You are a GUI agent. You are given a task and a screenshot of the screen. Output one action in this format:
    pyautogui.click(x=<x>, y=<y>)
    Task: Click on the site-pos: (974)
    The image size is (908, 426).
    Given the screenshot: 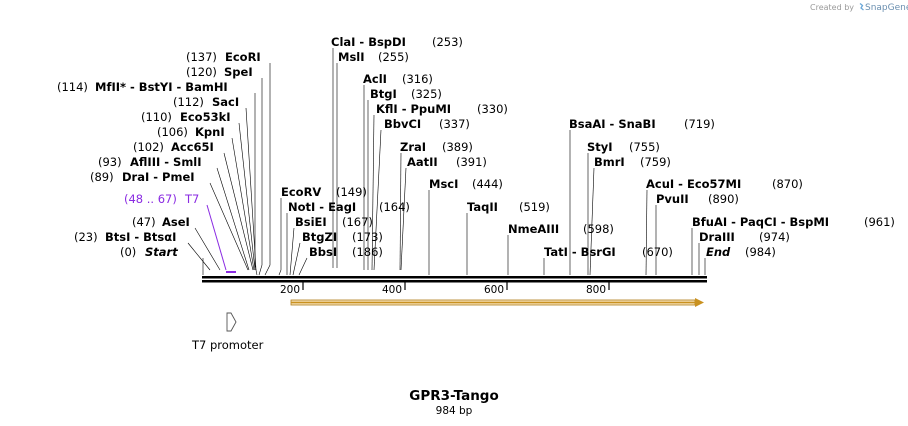 What is the action you would take?
    pyautogui.click(x=774, y=237)
    